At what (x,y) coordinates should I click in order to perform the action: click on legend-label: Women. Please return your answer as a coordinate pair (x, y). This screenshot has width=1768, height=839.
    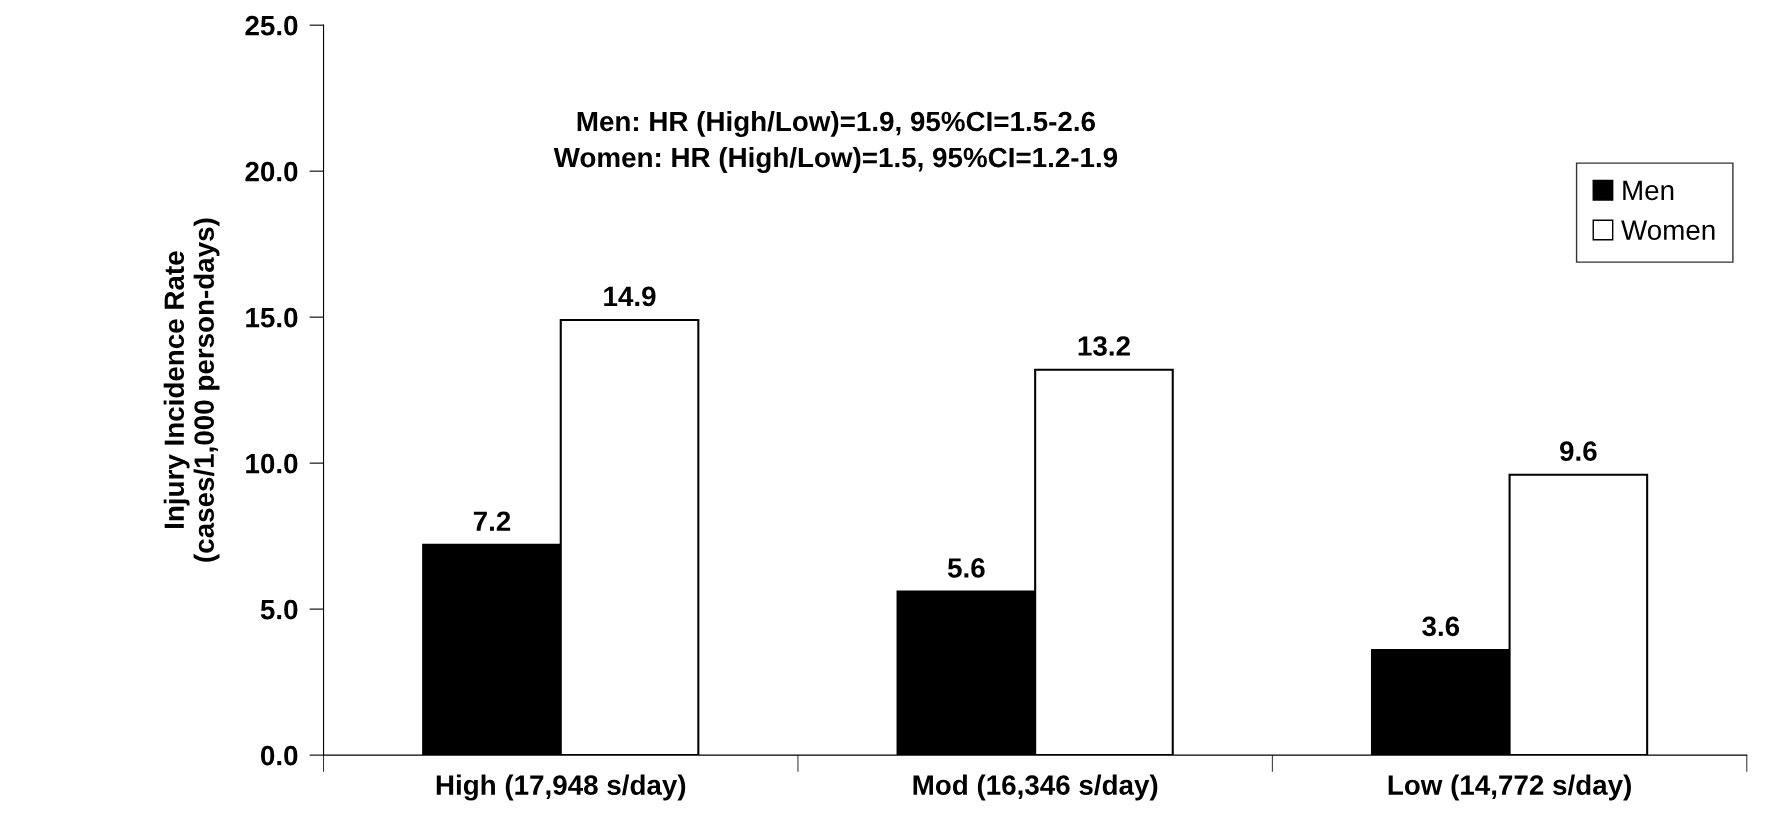
    Looking at the image, I should click on (1668, 230).